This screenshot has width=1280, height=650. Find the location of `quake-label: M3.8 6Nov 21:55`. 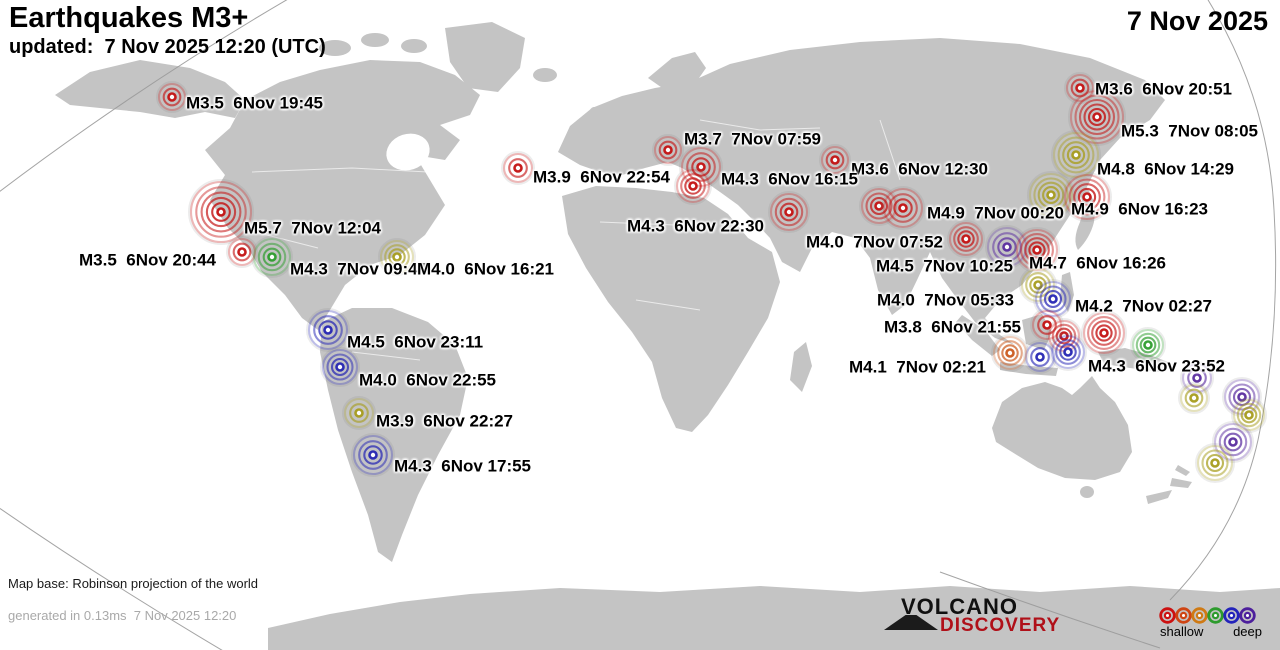

quake-label: M3.8 6Nov 21:55 is located at coordinates (953, 327).